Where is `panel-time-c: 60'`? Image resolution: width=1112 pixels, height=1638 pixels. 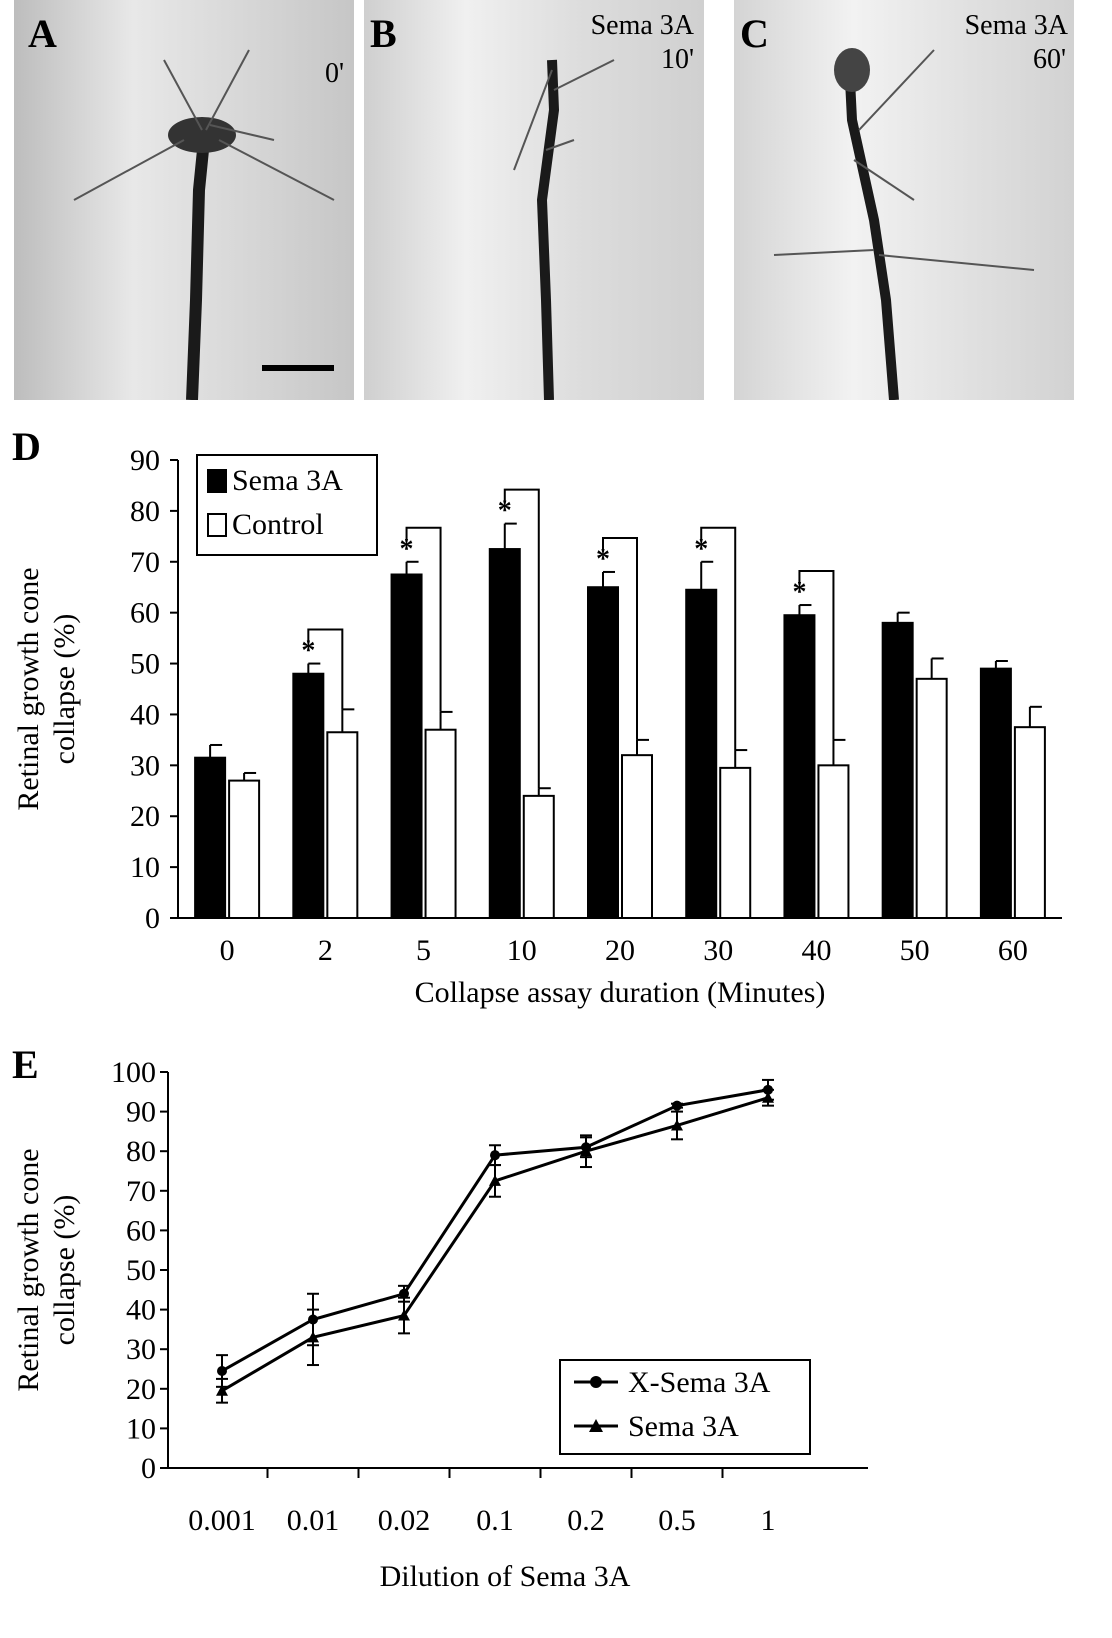
panel-time-c: 60' is located at coordinates (1049, 59).